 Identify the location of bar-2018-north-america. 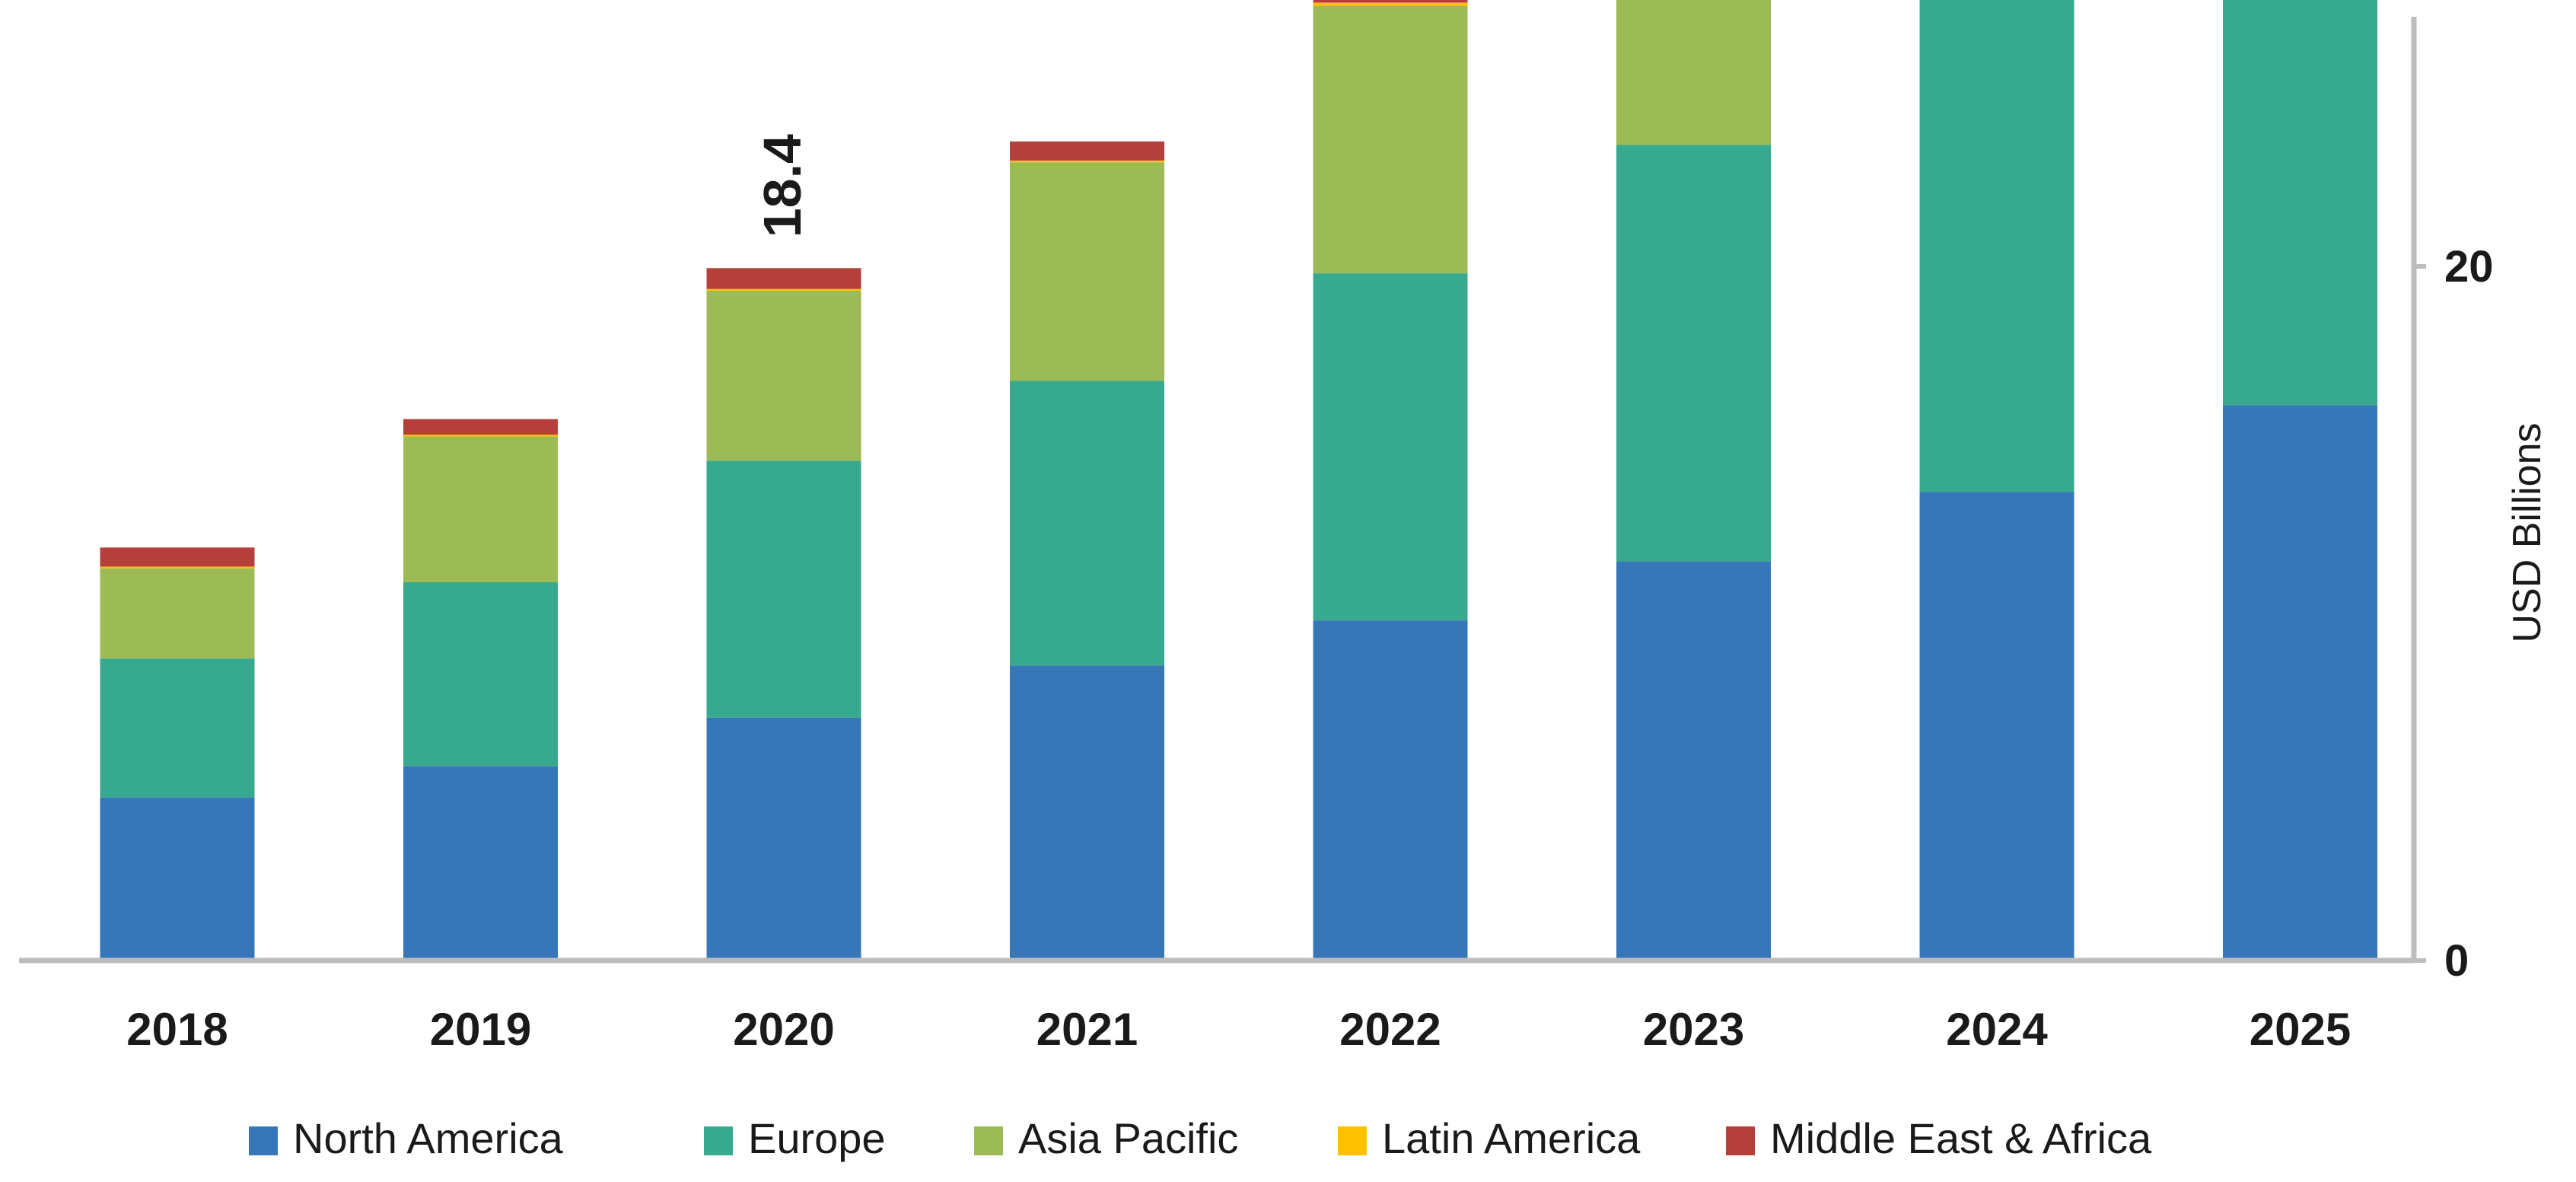
(177, 879).